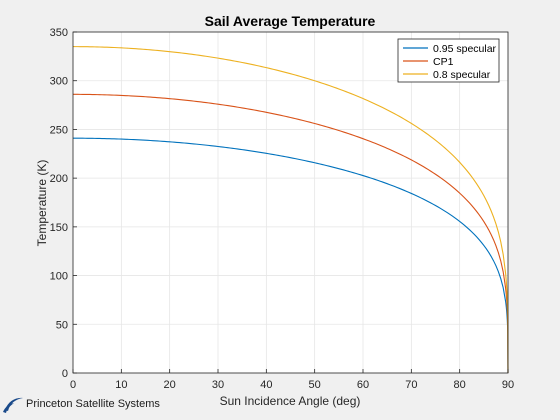 The width and height of the screenshot is (560, 420). What do you see at coordinates (121, 385) in the screenshot?
I see `x-tick-label: 10` at bounding box center [121, 385].